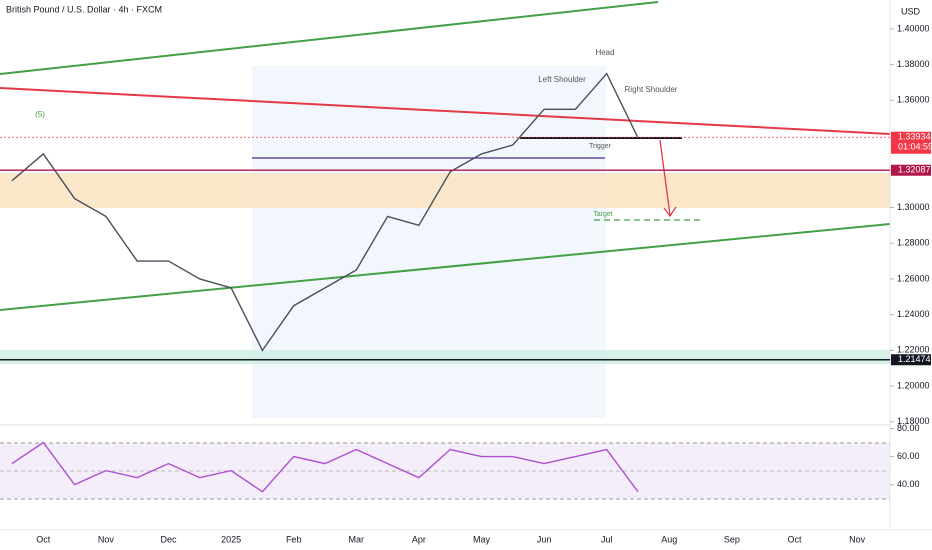  Describe the element at coordinates (913, 64) in the screenshot. I see `y-tick-label: 1.38000` at that location.